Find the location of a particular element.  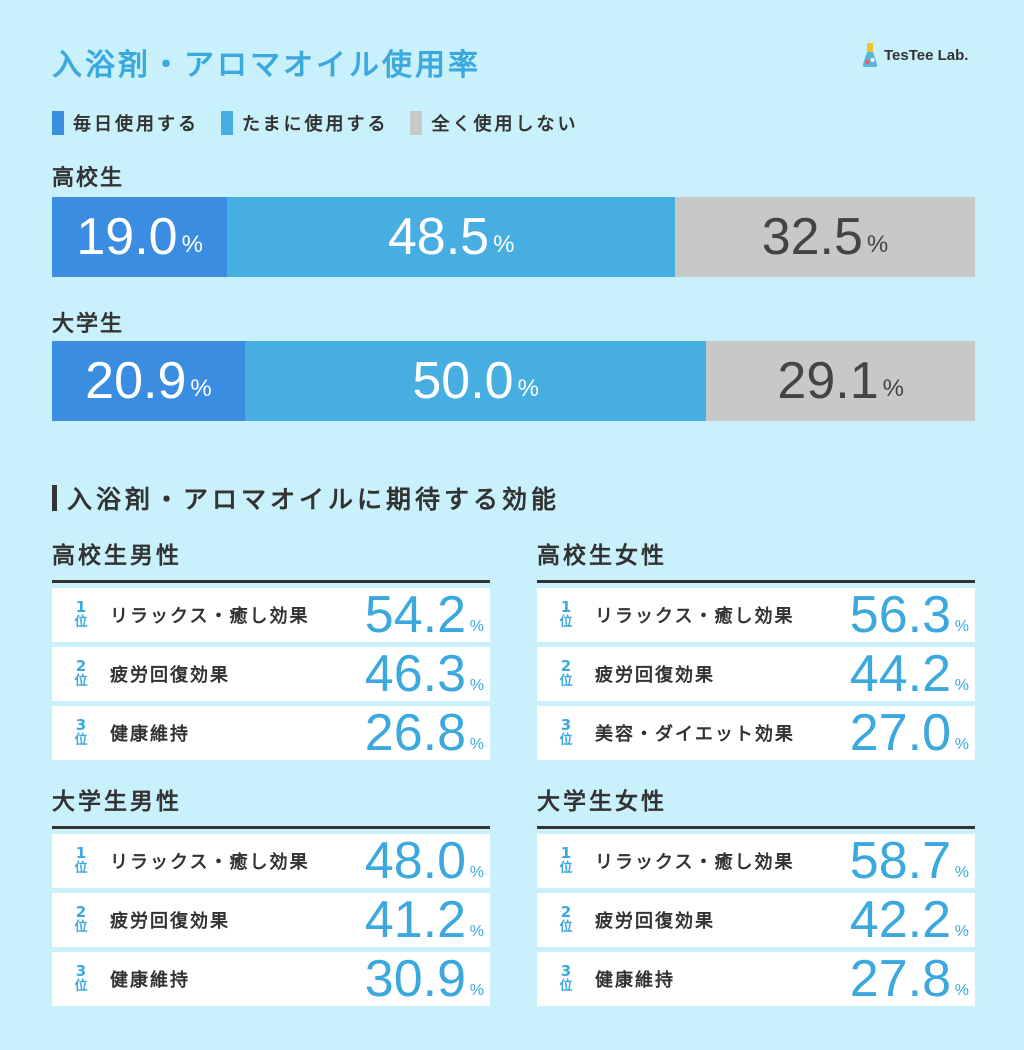

bar-segment-daily: 19.0% is located at coordinates (140, 237).